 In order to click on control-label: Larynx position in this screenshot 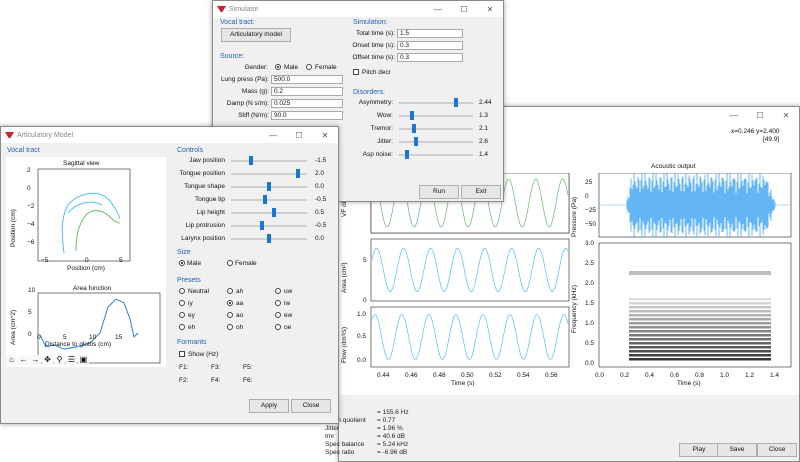, I will do `click(203, 238)`.